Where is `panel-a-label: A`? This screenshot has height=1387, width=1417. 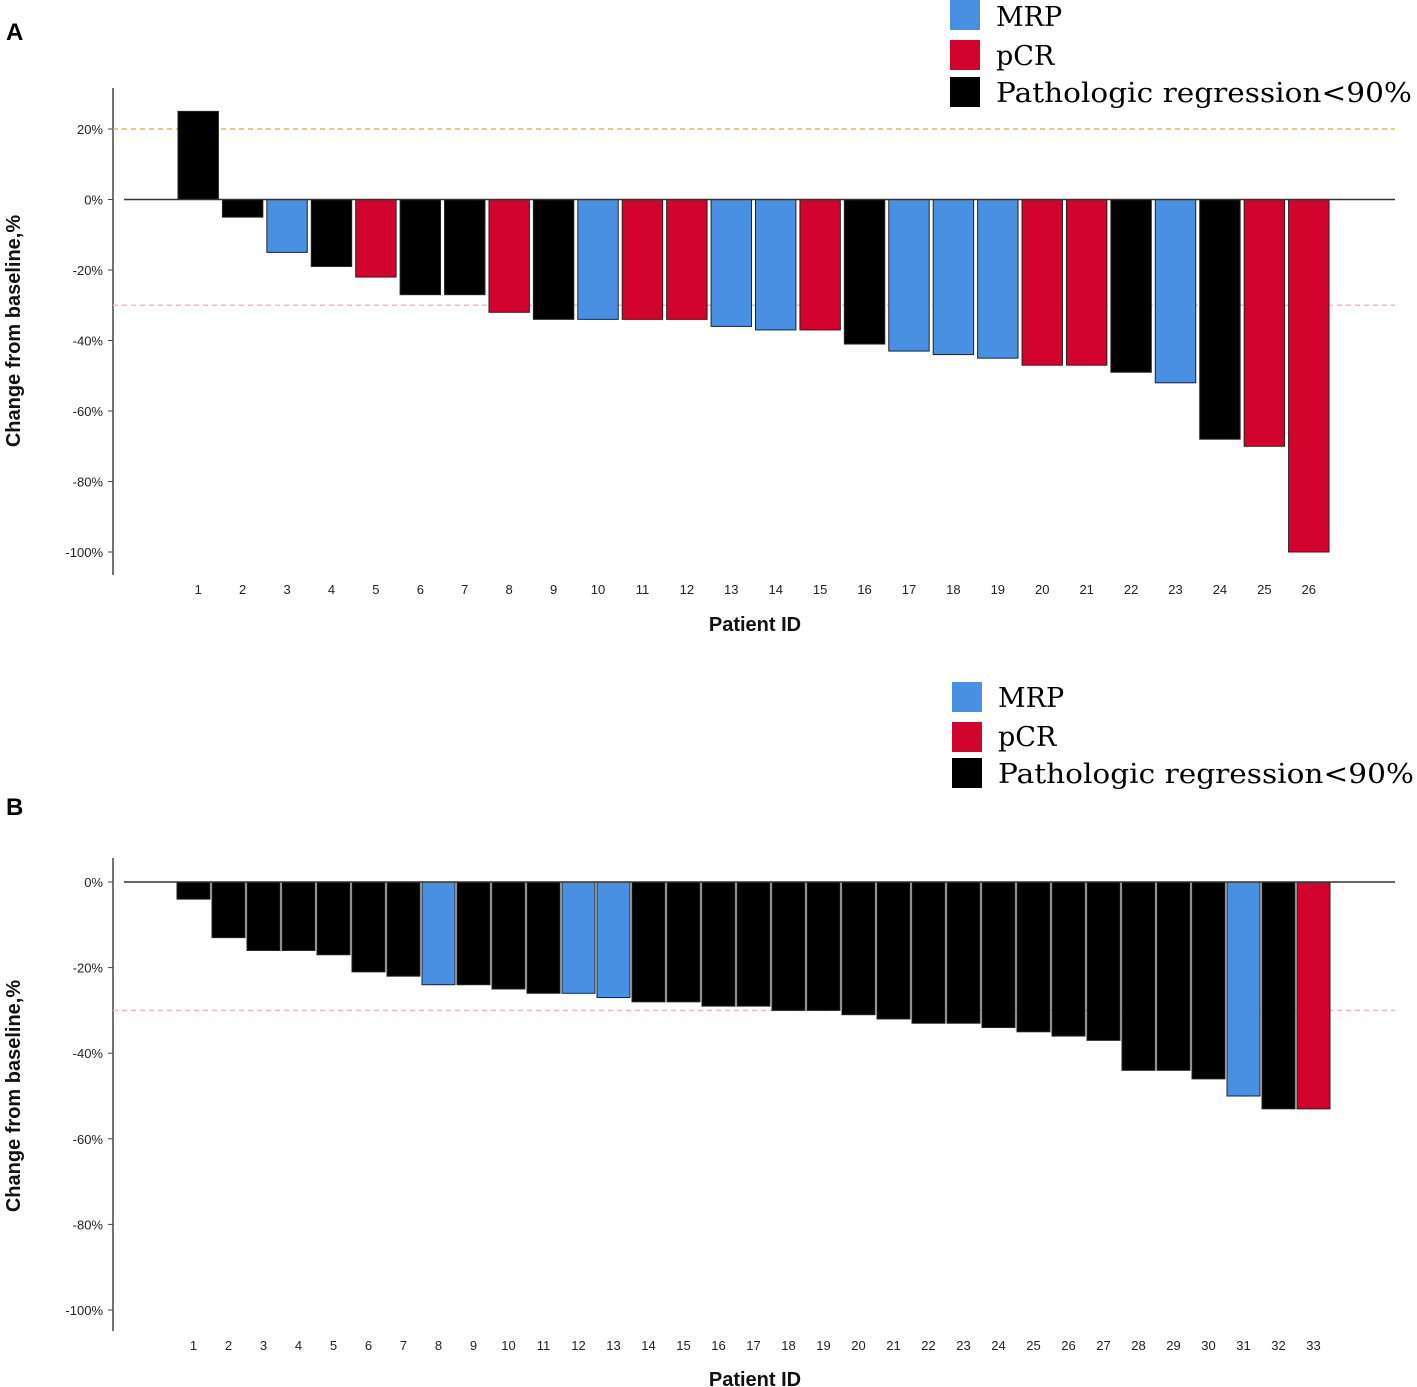 panel-a-label: A is located at coordinates (14, 32).